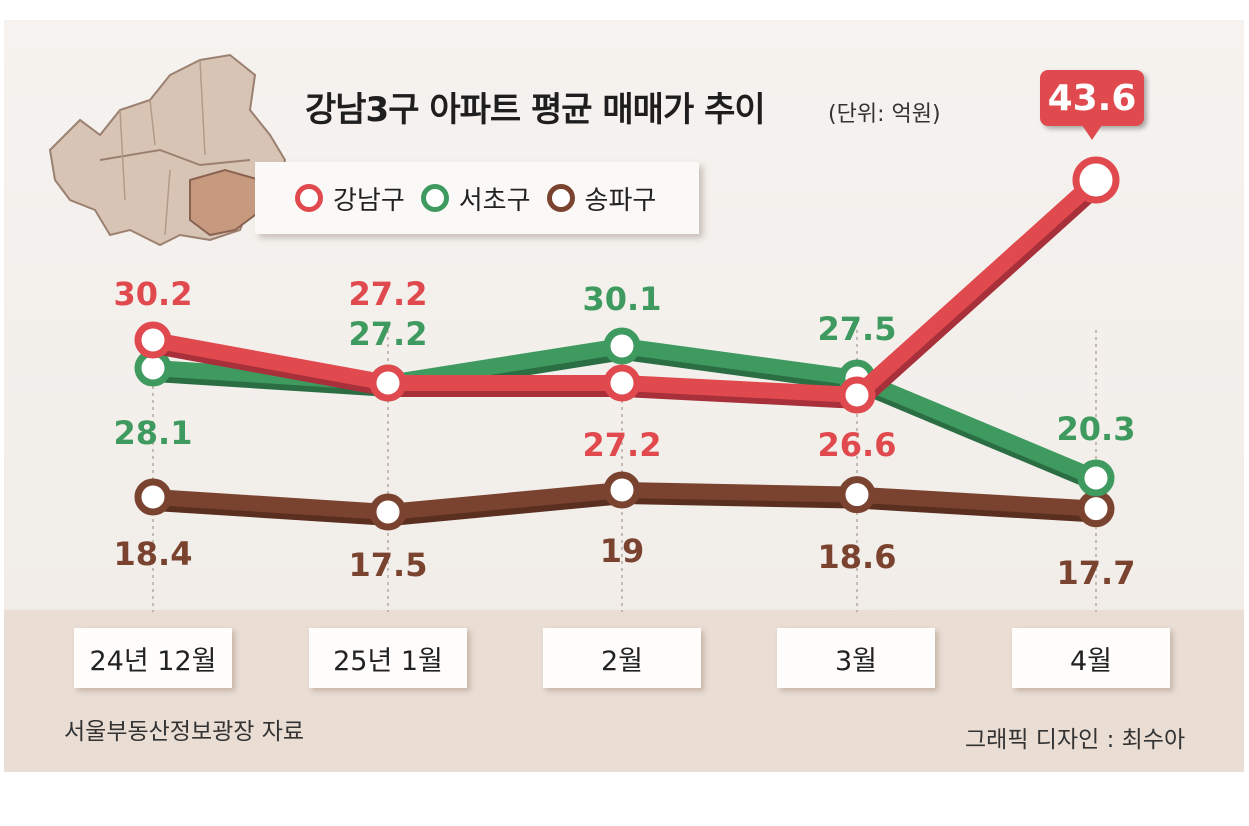  Describe the element at coordinates (153, 433) in the screenshot. I see `data-label-1-0: 28.1` at that location.